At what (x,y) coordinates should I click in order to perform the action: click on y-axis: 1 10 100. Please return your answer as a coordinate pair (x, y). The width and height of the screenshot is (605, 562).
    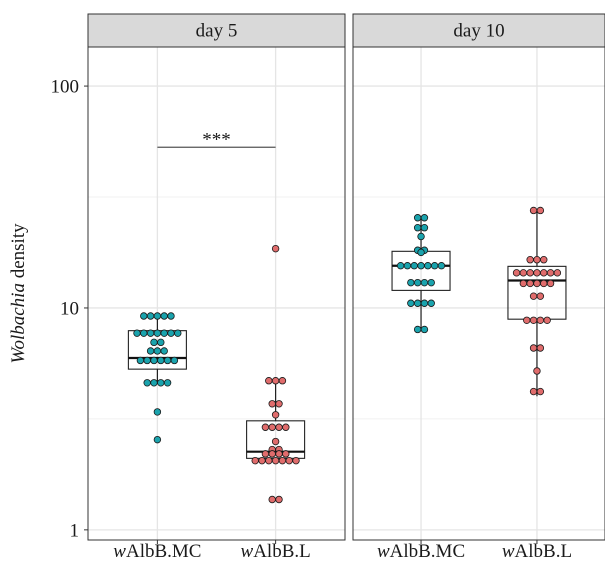
    Looking at the image, I should click on (69, 309).